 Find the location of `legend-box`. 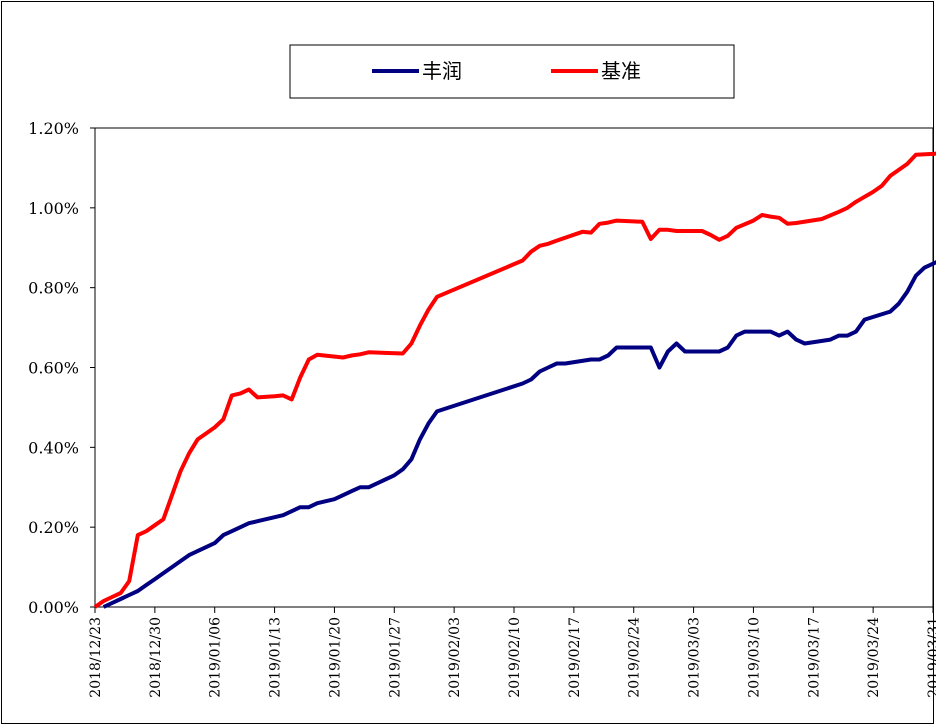

legend-box is located at coordinates (512, 71).